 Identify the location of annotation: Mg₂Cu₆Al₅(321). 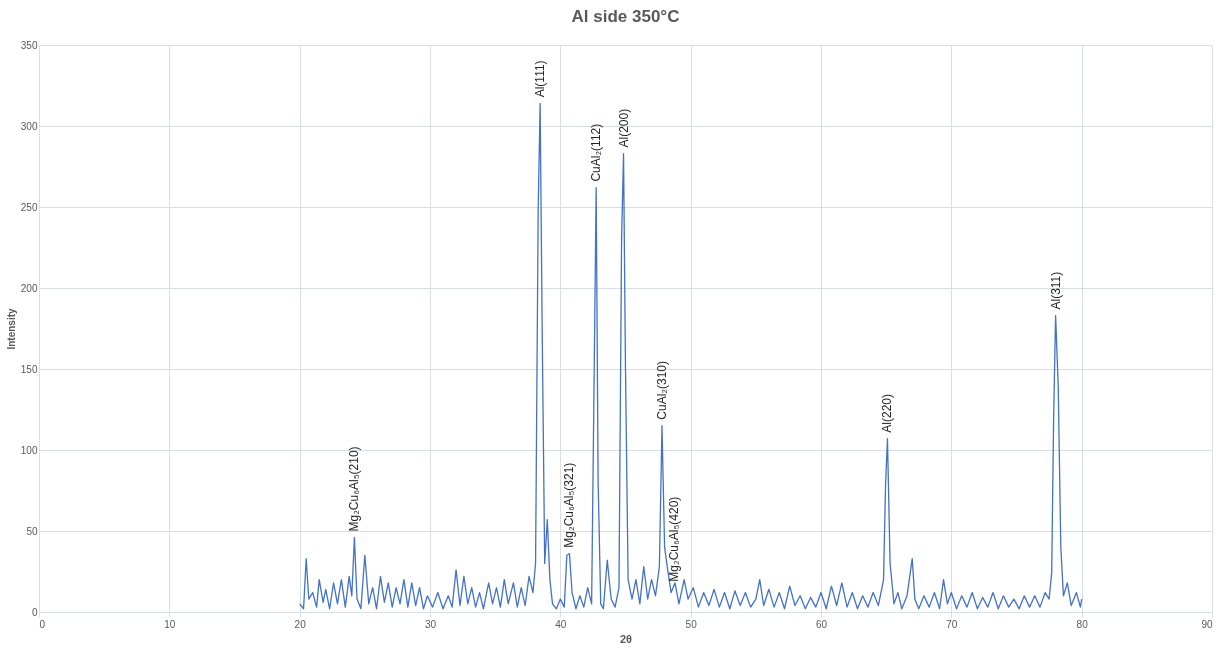
(569, 505).